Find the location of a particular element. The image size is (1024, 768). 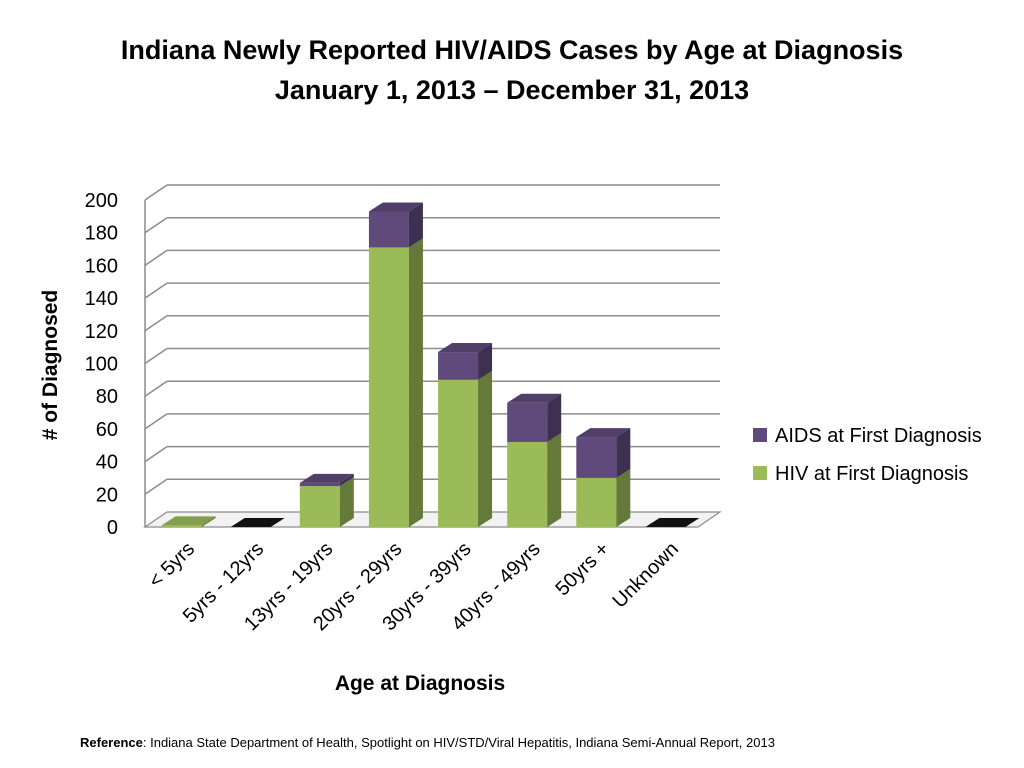

y-tick-label: 100 is located at coordinates (101, 365).